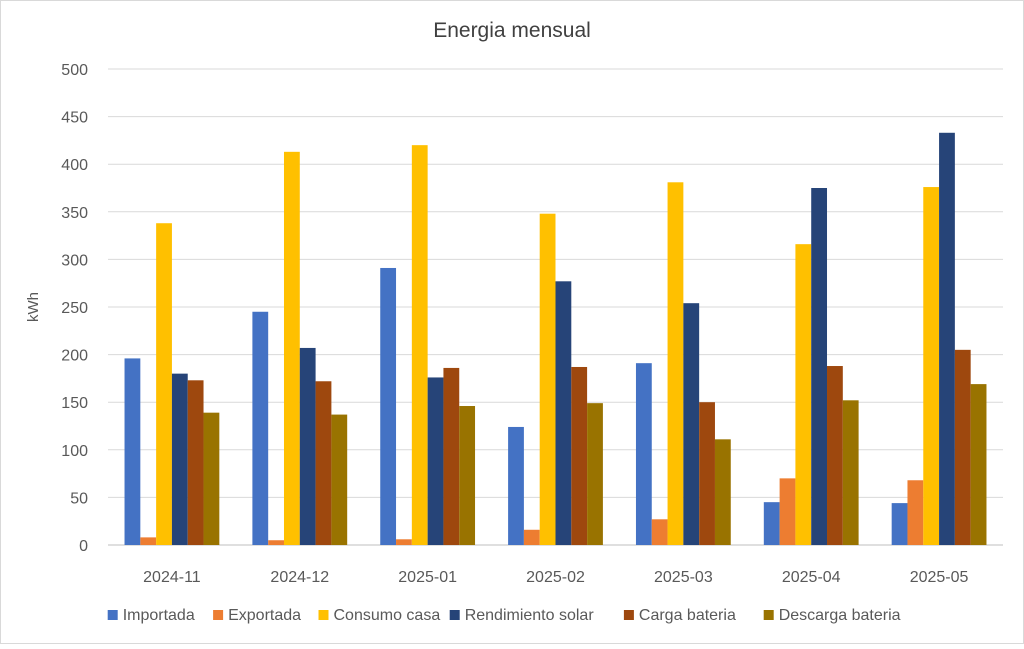  What do you see at coordinates (299, 577) in the screenshot?
I see `x-tick-label: 2024-12` at bounding box center [299, 577].